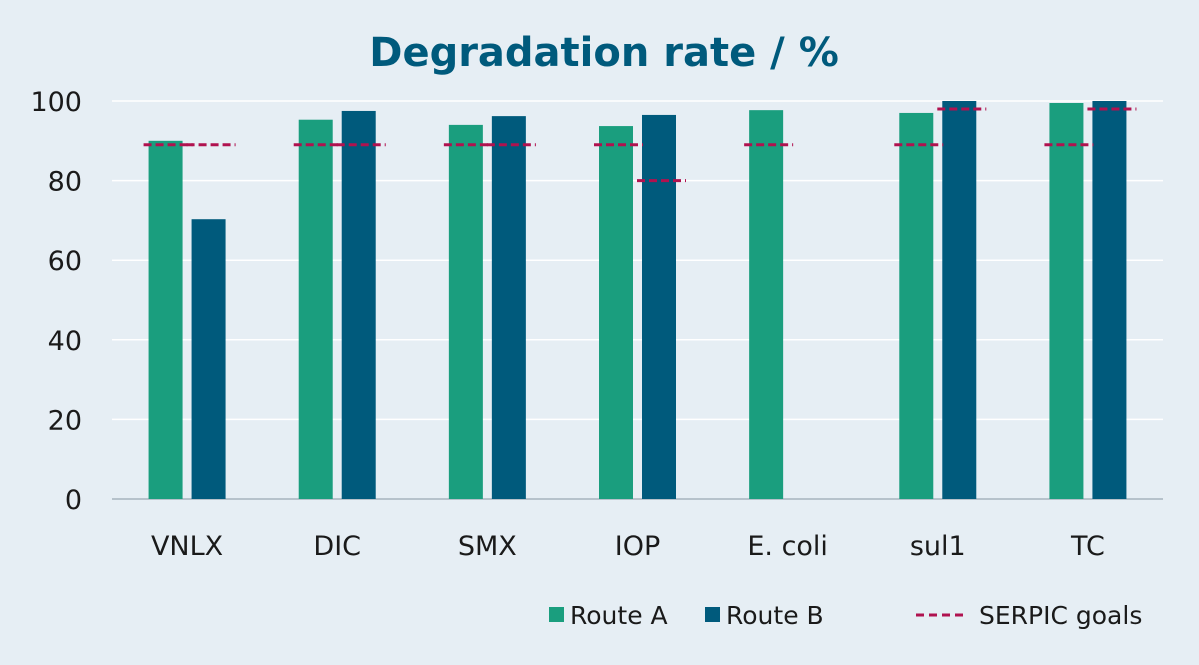 The height and width of the screenshot is (665, 1199). Describe the element at coordinates (1066, 301) in the screenshot. I see `bar-route-a-tc` at that location.